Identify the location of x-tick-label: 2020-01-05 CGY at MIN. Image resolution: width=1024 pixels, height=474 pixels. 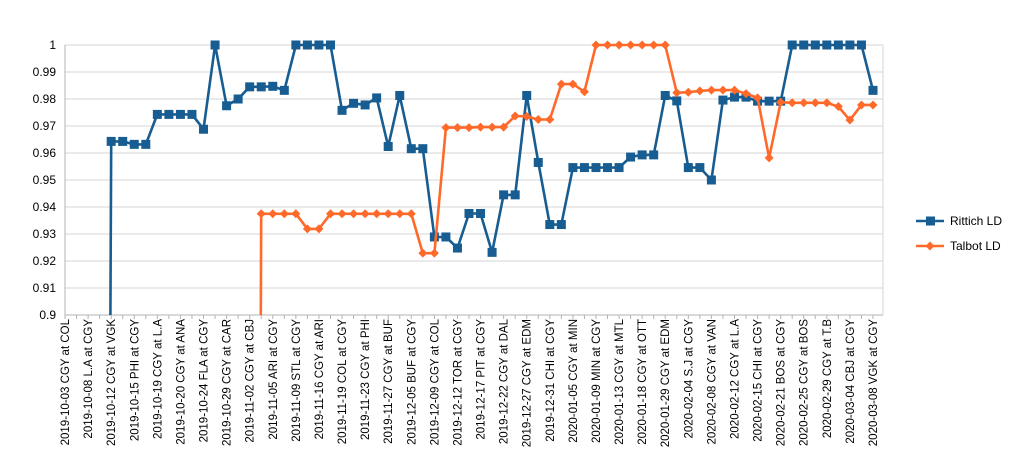
(574, 381).